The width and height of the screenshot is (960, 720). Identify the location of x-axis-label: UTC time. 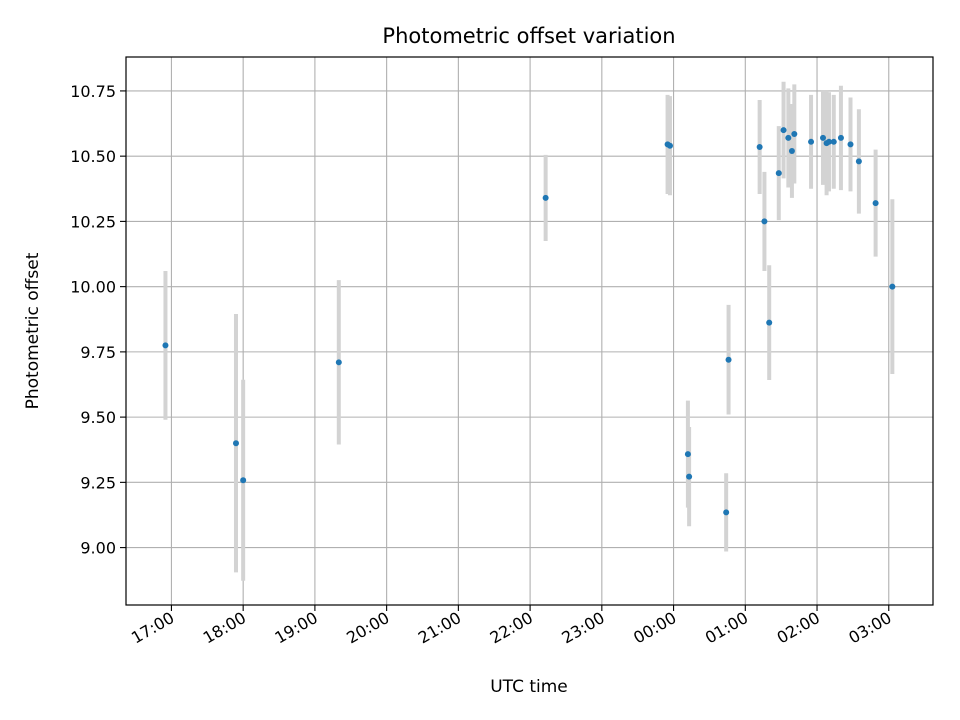
(529, 687).